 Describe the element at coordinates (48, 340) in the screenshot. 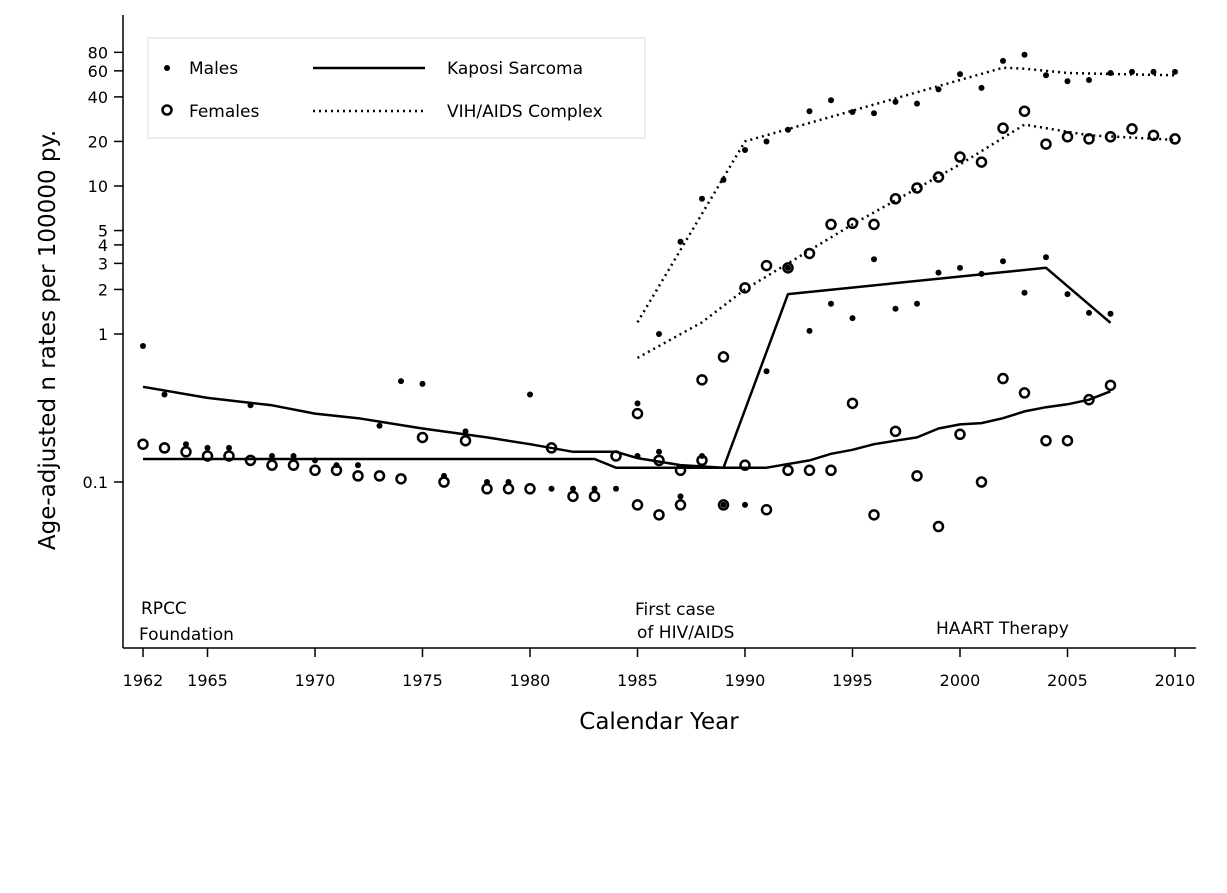

I see `y-axis-label: Age-adjusted n rates per 100000 py.` at that location.